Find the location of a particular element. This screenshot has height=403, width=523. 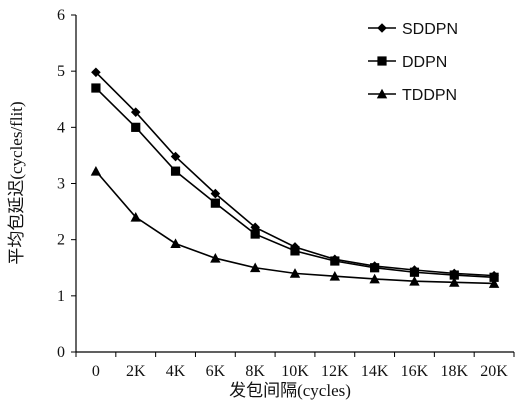

legend-item: SDDPN is located at coordinates (413, 29).